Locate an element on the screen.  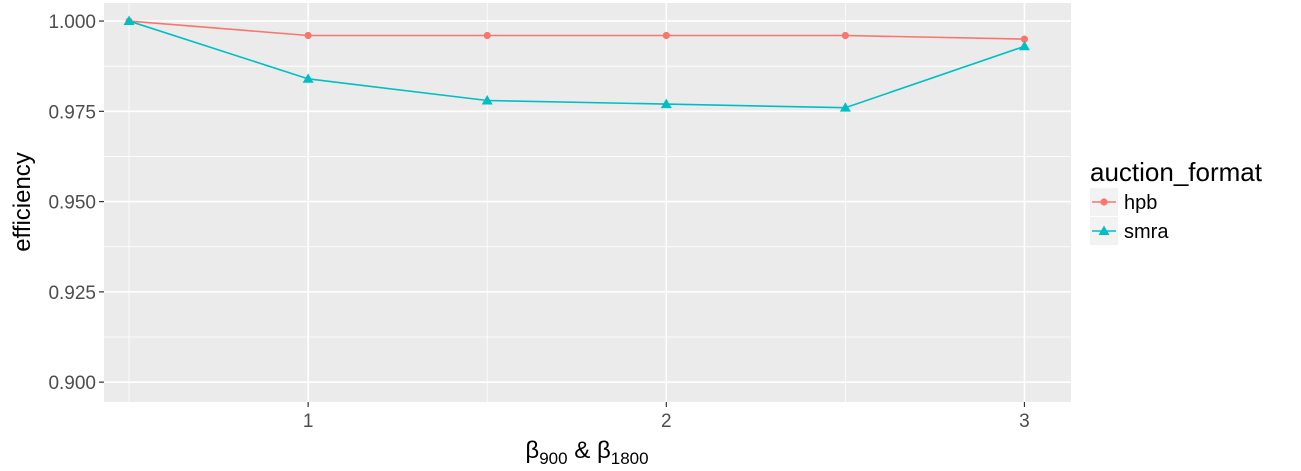
legend-label-smra: smra is located at coordinates (1146, 232).